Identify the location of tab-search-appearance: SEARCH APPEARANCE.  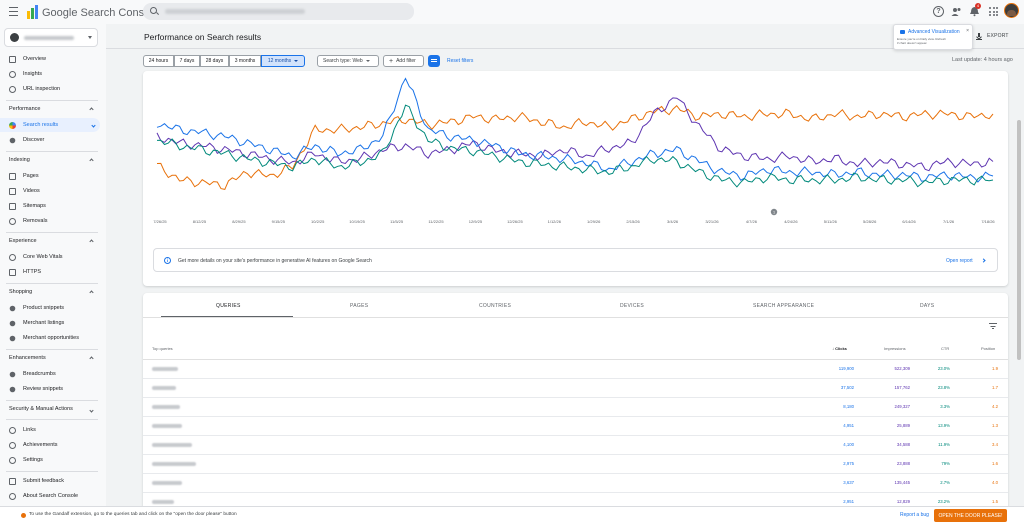
(784, 306).